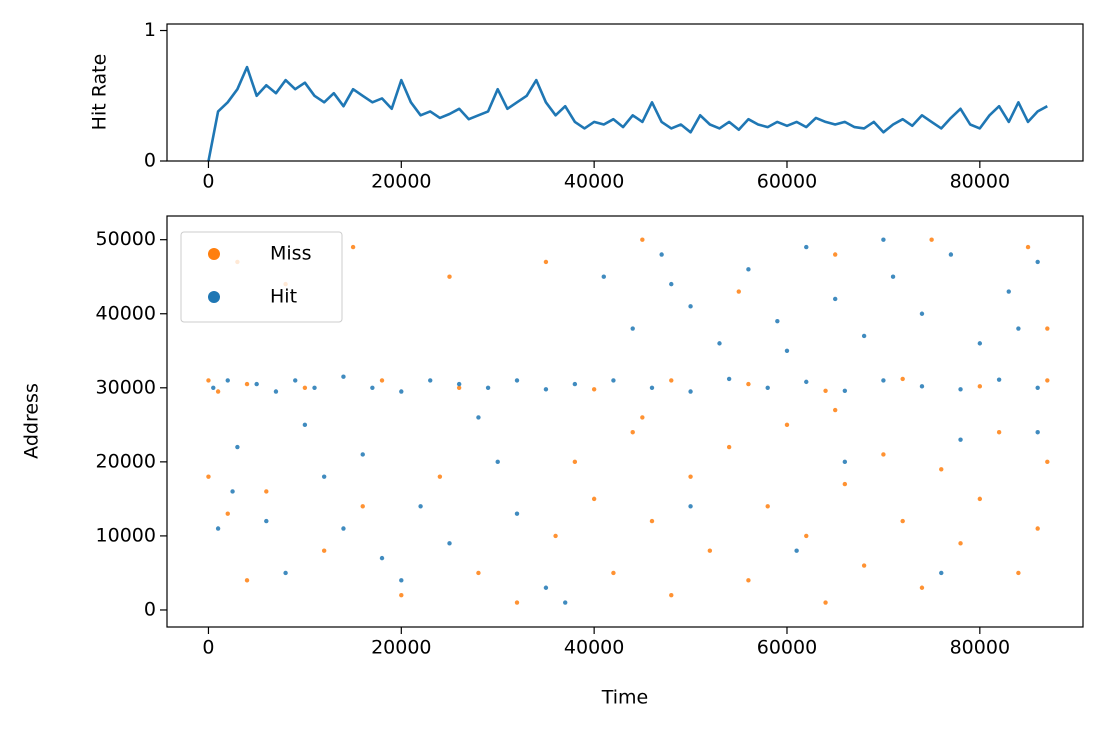 This screenshot has width=1120, height=735. Describe the element at coordinates (126, 461) in the screenshot. I see `y-tick-label: 20000` at that location.